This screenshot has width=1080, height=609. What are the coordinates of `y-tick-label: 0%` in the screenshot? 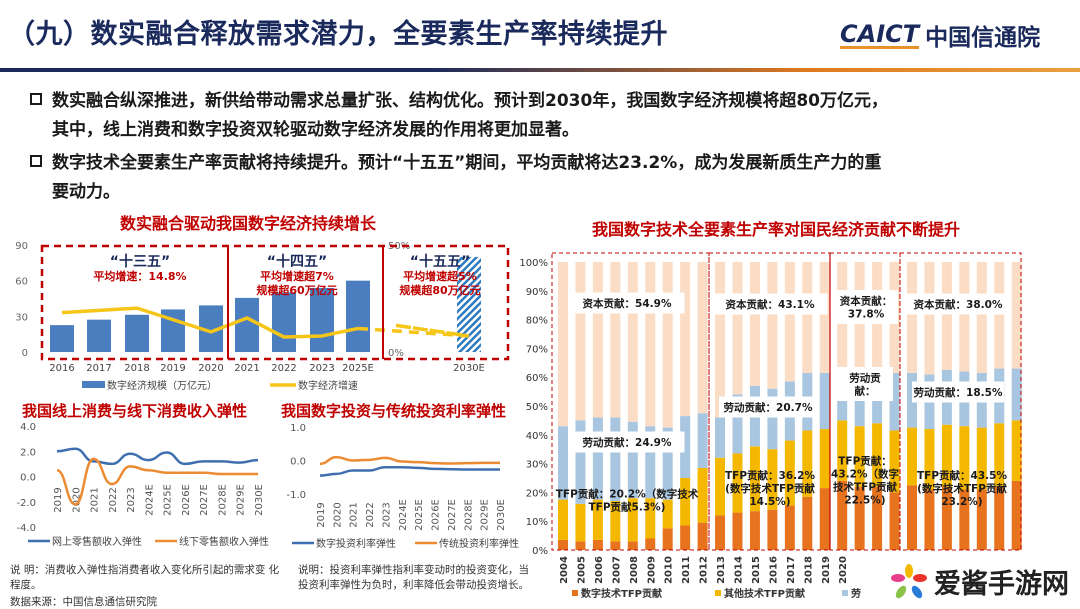 It's located at (540, 551).